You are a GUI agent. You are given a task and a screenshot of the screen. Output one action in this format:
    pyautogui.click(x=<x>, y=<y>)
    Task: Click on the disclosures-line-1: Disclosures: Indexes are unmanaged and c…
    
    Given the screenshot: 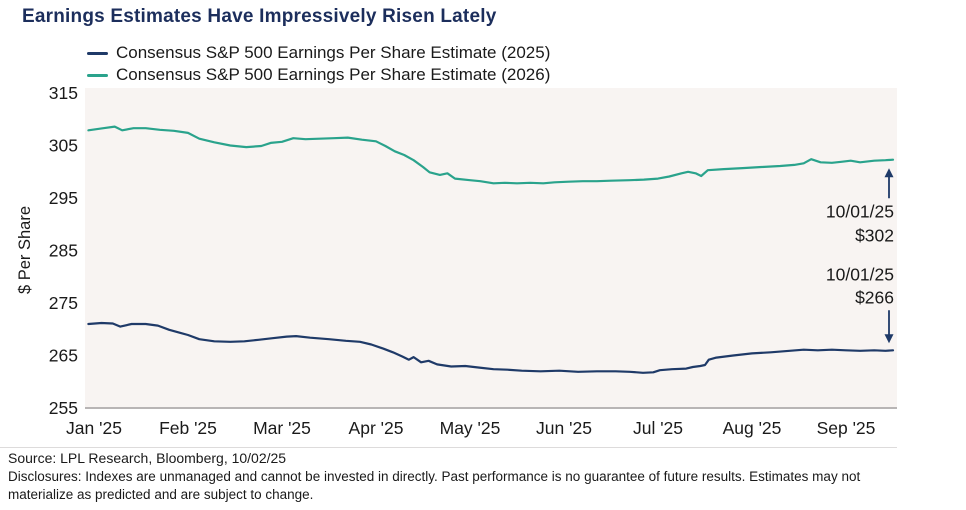 What is the action you would take?
    pyautogui.click(x=434, y=476)
    